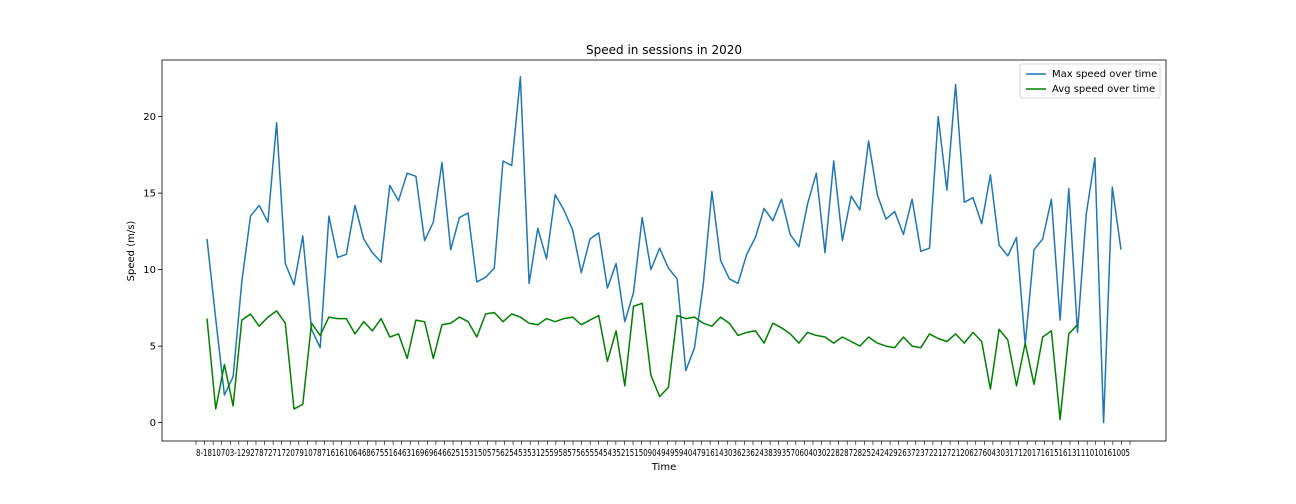  I want to click on y-axis: 0 5 10 15 20, so click(152, 270).